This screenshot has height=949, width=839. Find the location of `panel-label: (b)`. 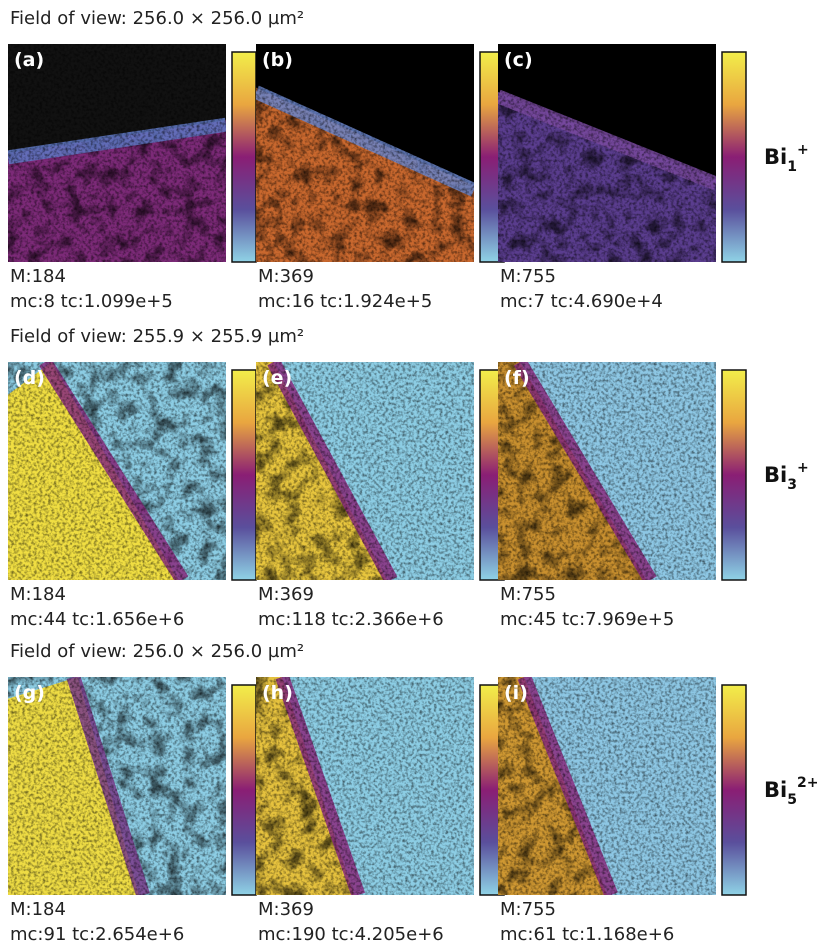

panel-label: (b) is located at coordinates (277, 60).